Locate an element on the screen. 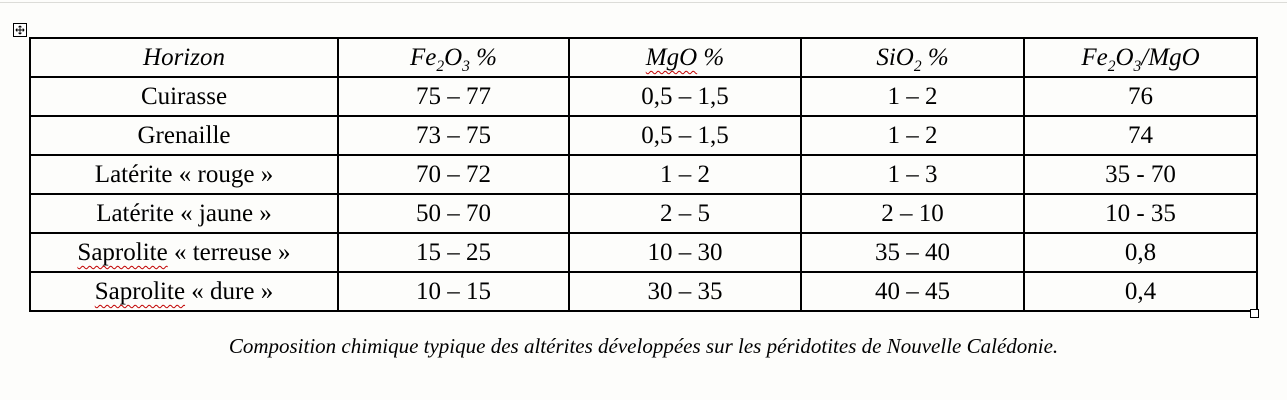 The width and height of the screenshot is (1287, 400). cell-horizon: Cuirasse is located at coordinates (184, 96).